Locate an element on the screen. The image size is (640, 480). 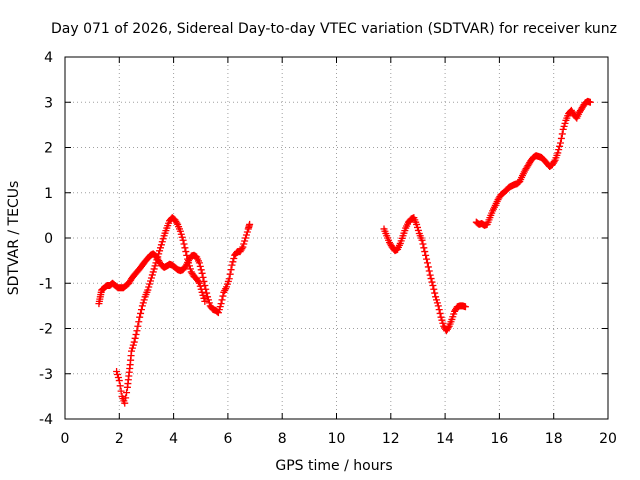
y-tick-label: 2 is located at coordinates (48, 149).